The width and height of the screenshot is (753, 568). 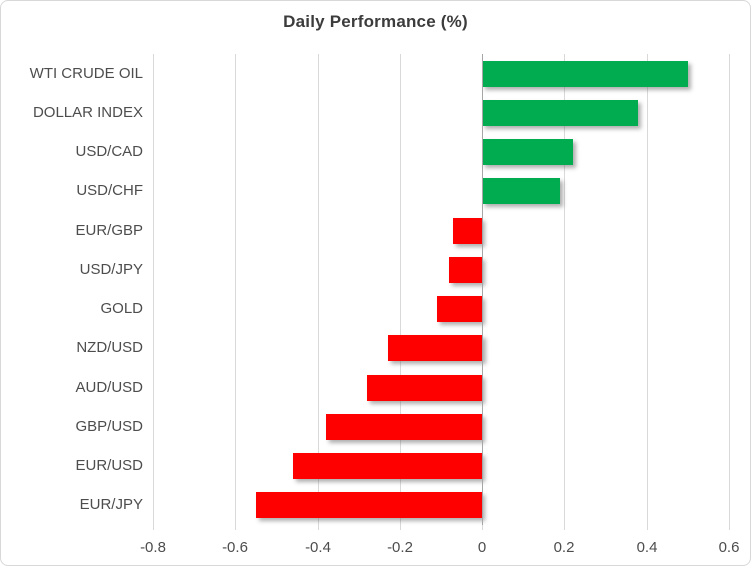 What do you see at coordinates (387, 466) in the screenshot?
I see `bar-eur-usd` at bounding box center [387, 466].